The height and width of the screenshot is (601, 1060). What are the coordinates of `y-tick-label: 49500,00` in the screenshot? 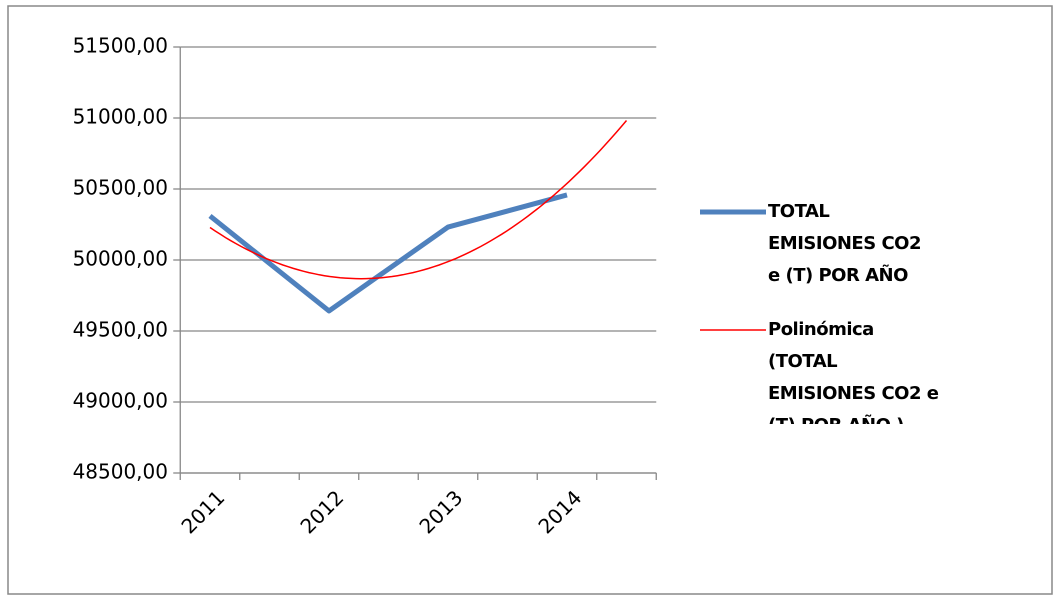 It's located at (120, 330).